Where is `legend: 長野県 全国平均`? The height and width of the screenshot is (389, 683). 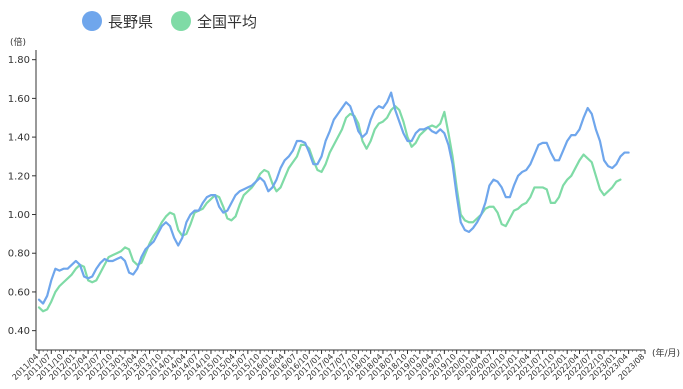
legend: 長野県 全国平均 is located at coordinates (169, 21).